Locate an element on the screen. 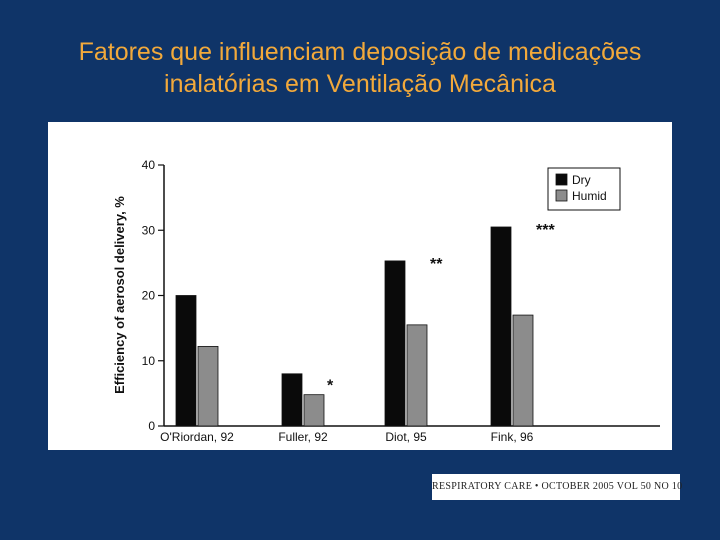  y-tick-label: 20 is located at coordinates (149, 296).